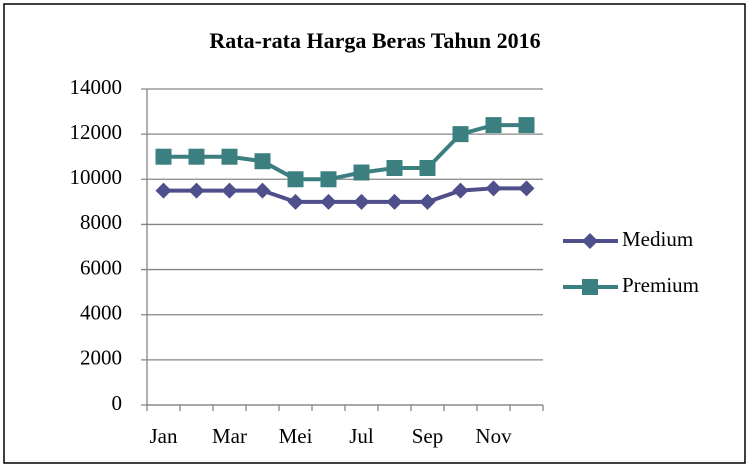  Describe the element at coordinates (96, 87) in the screenshot. I see `y-tick-label: 14000` at that location.